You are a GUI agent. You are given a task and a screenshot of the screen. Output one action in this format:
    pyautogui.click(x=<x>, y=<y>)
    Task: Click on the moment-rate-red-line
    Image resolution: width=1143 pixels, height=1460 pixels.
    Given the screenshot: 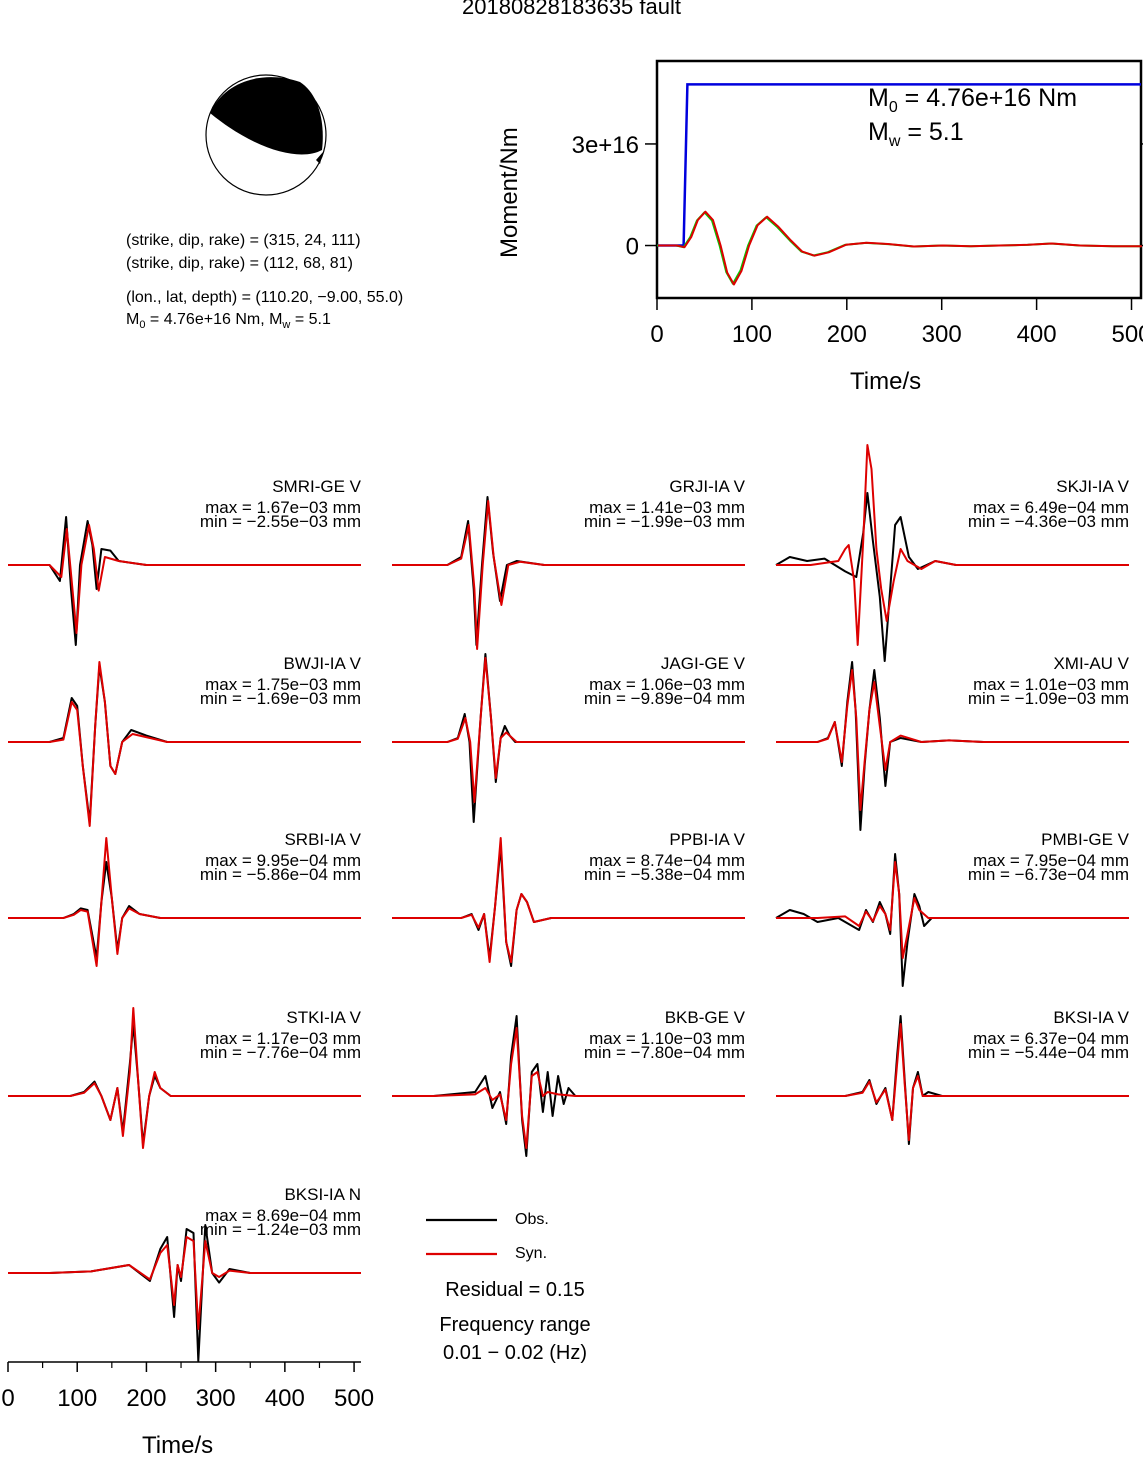 What is the action you would take?
    pyautogui.click(x=899, y=248)
    